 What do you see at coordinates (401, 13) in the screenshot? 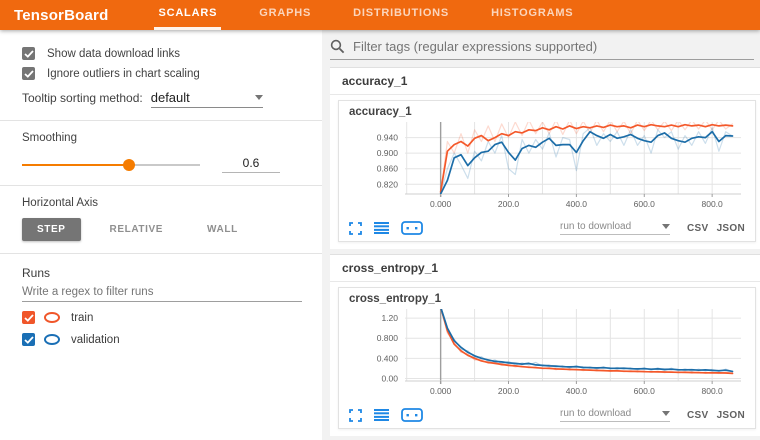
I see `tab-distributions: DISTRIBUTIONS` at bounding box center [401, 13].